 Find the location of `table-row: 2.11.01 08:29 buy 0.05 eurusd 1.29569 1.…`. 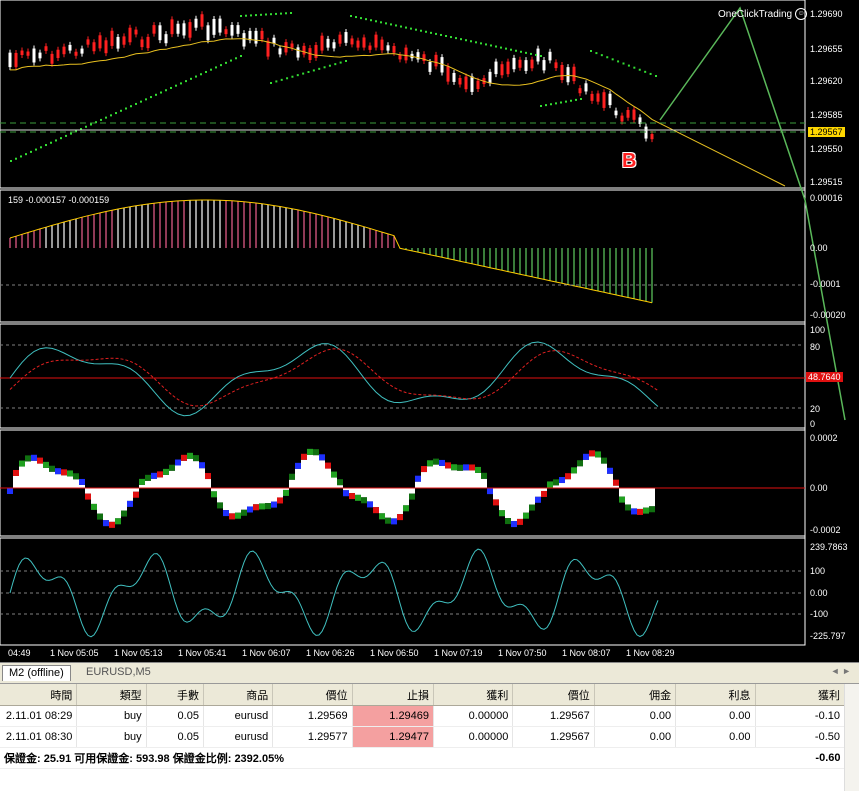

table-row: 2.11.01 08:29 buy 0.05 eurusd 1.29569 1.… is located at coordinates (422, 716).